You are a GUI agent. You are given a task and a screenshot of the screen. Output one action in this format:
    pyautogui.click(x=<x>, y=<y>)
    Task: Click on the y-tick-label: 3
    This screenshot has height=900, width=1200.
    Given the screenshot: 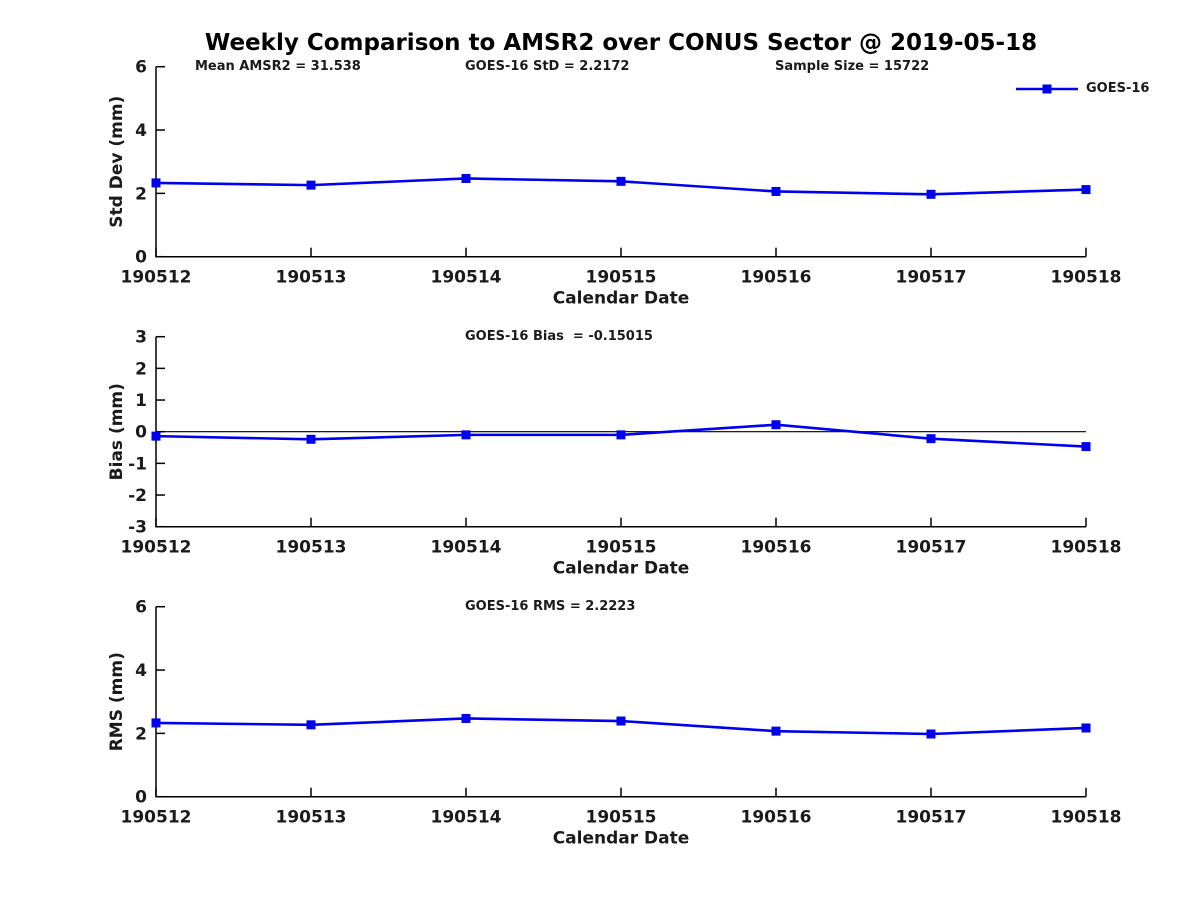 What is the action you would take?
    pyautogui.click(x=141, y=338)
    